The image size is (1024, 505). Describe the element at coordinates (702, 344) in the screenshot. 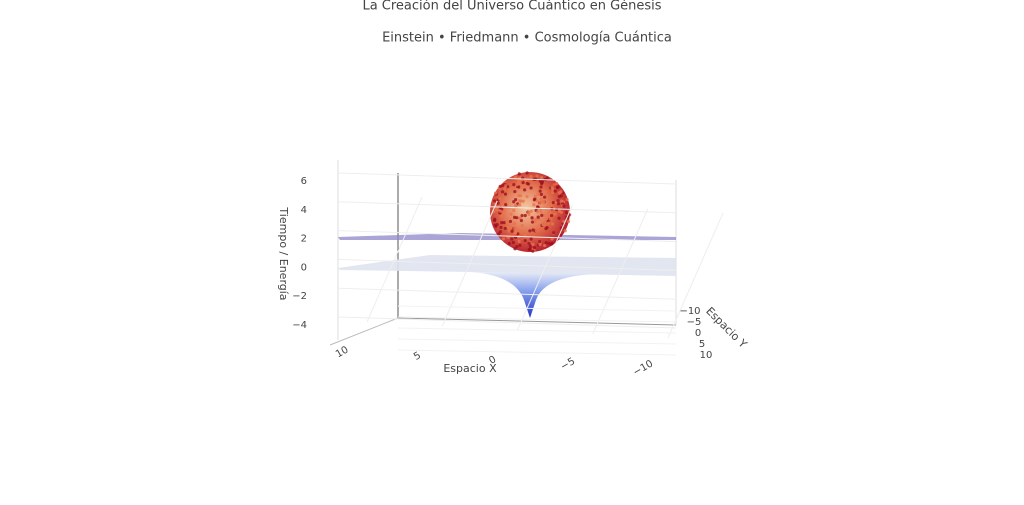

I see `y-tick-label: 5` at that location.